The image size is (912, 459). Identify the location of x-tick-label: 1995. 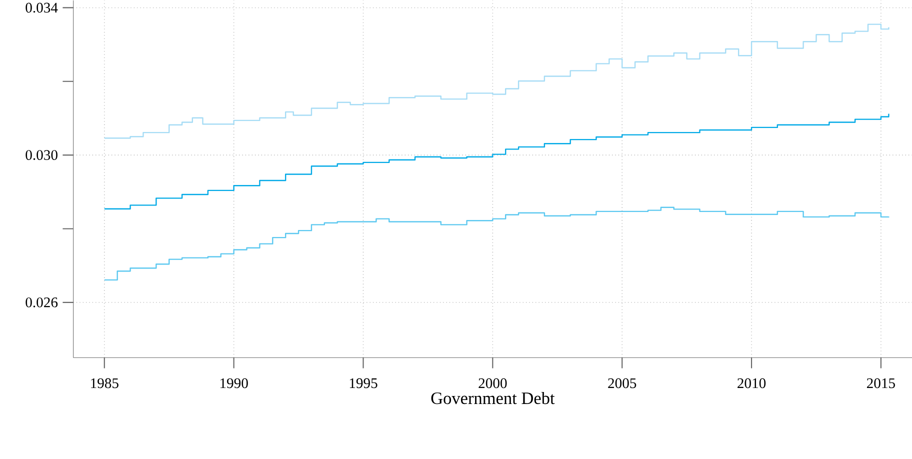
(364, 383).